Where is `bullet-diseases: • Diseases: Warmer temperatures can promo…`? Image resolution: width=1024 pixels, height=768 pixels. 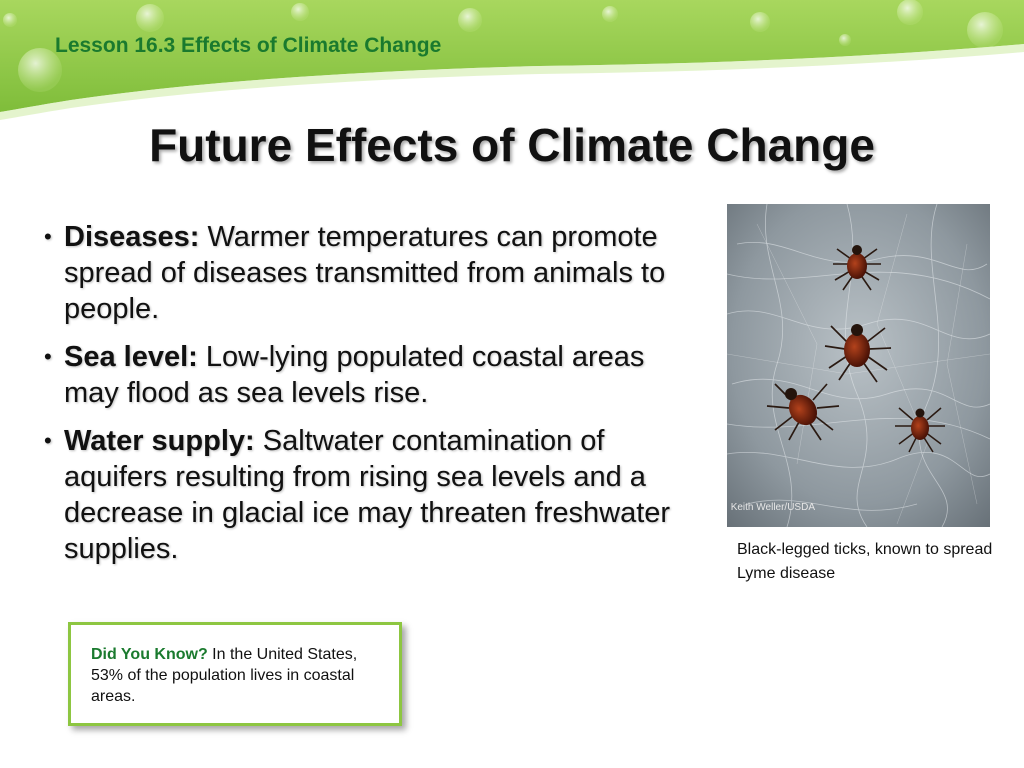
bullet-diseases: • Diseases: Warmer temperatures can promo… is located at coordinates (372, 273).